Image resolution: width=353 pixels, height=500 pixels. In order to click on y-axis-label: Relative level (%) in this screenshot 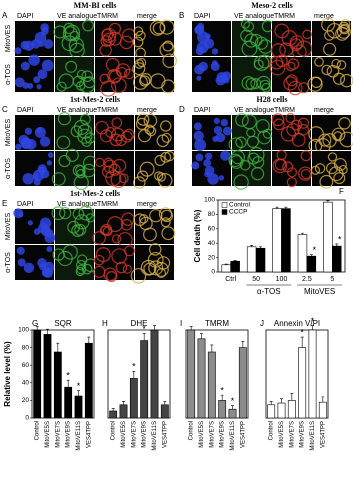, I will do `click(7, 374)`.